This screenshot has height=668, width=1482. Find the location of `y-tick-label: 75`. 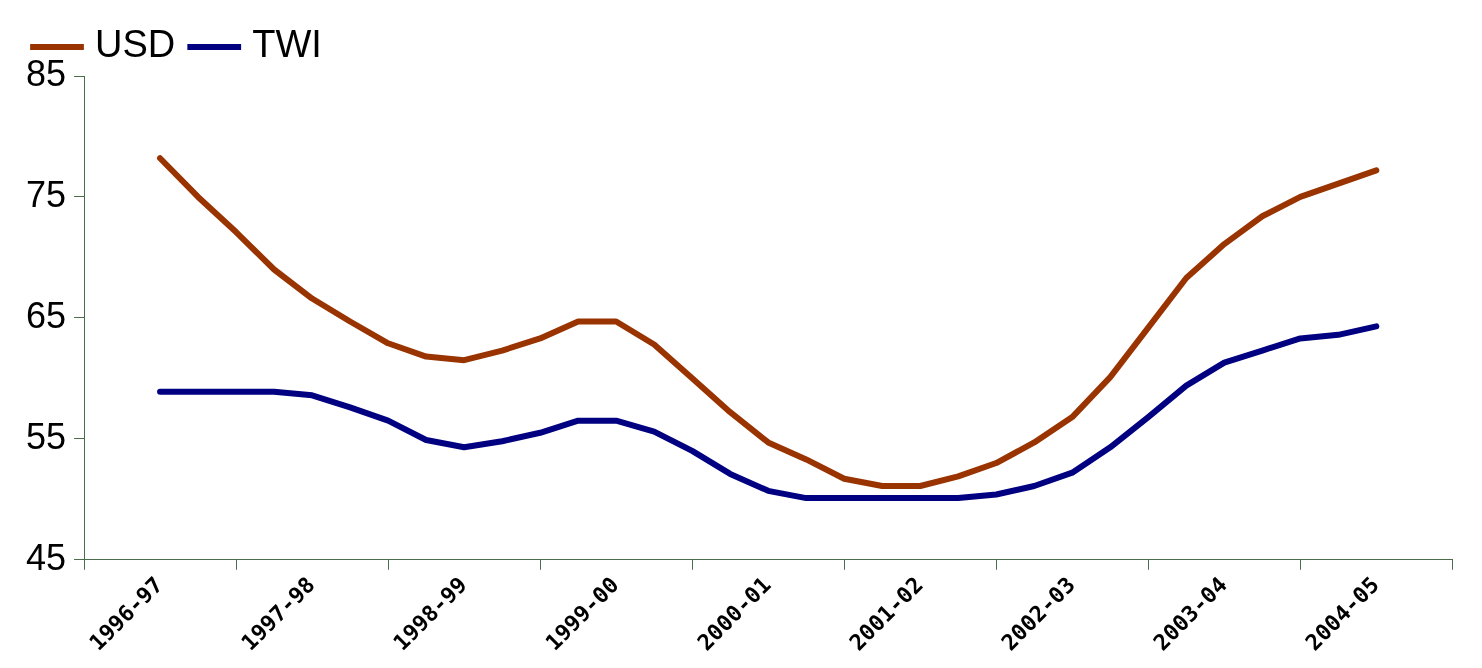

y-tick-label: 75 is located at coordinates (46, 194).